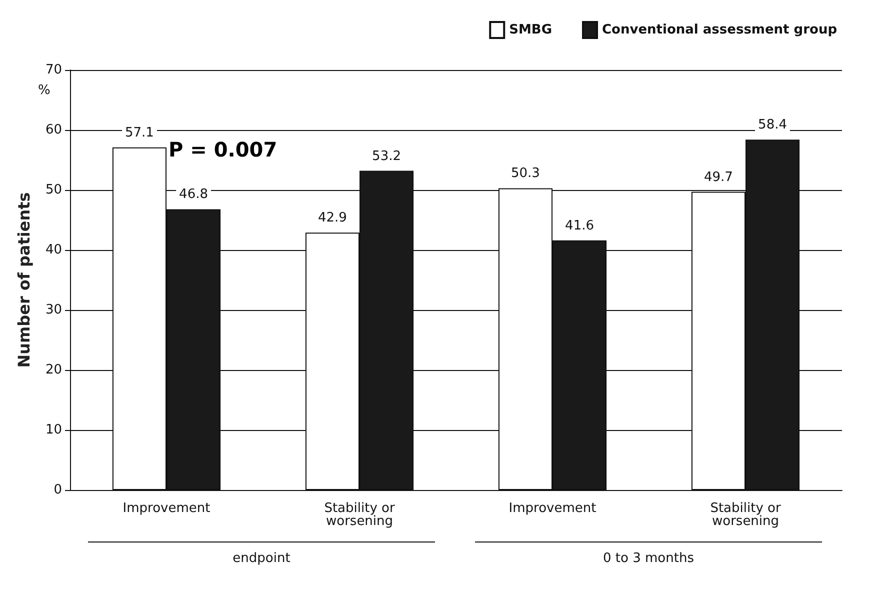 Image resolution: width=870 pixels, height=594 pixels. What do you see at coordinates (720, 30) in the screenshot?
I see `legend-label: Conventional assessment group` at bounding box center [720, 30].